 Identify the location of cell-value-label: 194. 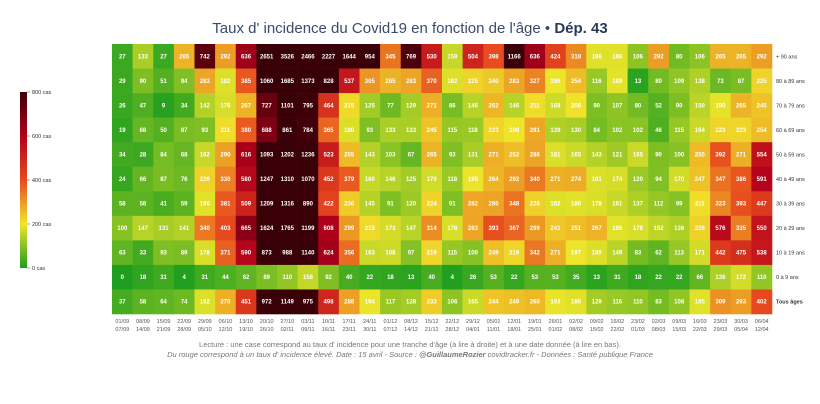
(370, 303).